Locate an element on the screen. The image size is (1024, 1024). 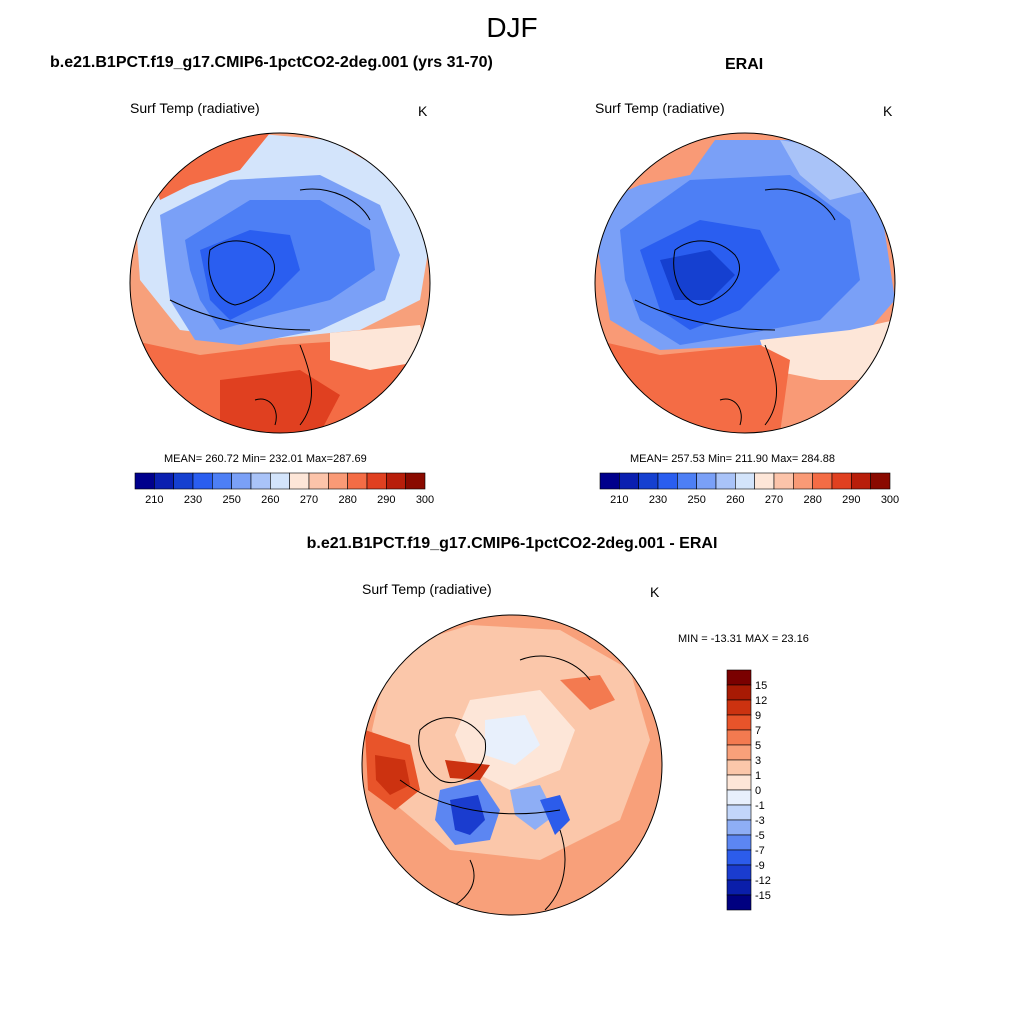
difference-colorbar-tick-label: 0 is located at coordinates (758, 791).